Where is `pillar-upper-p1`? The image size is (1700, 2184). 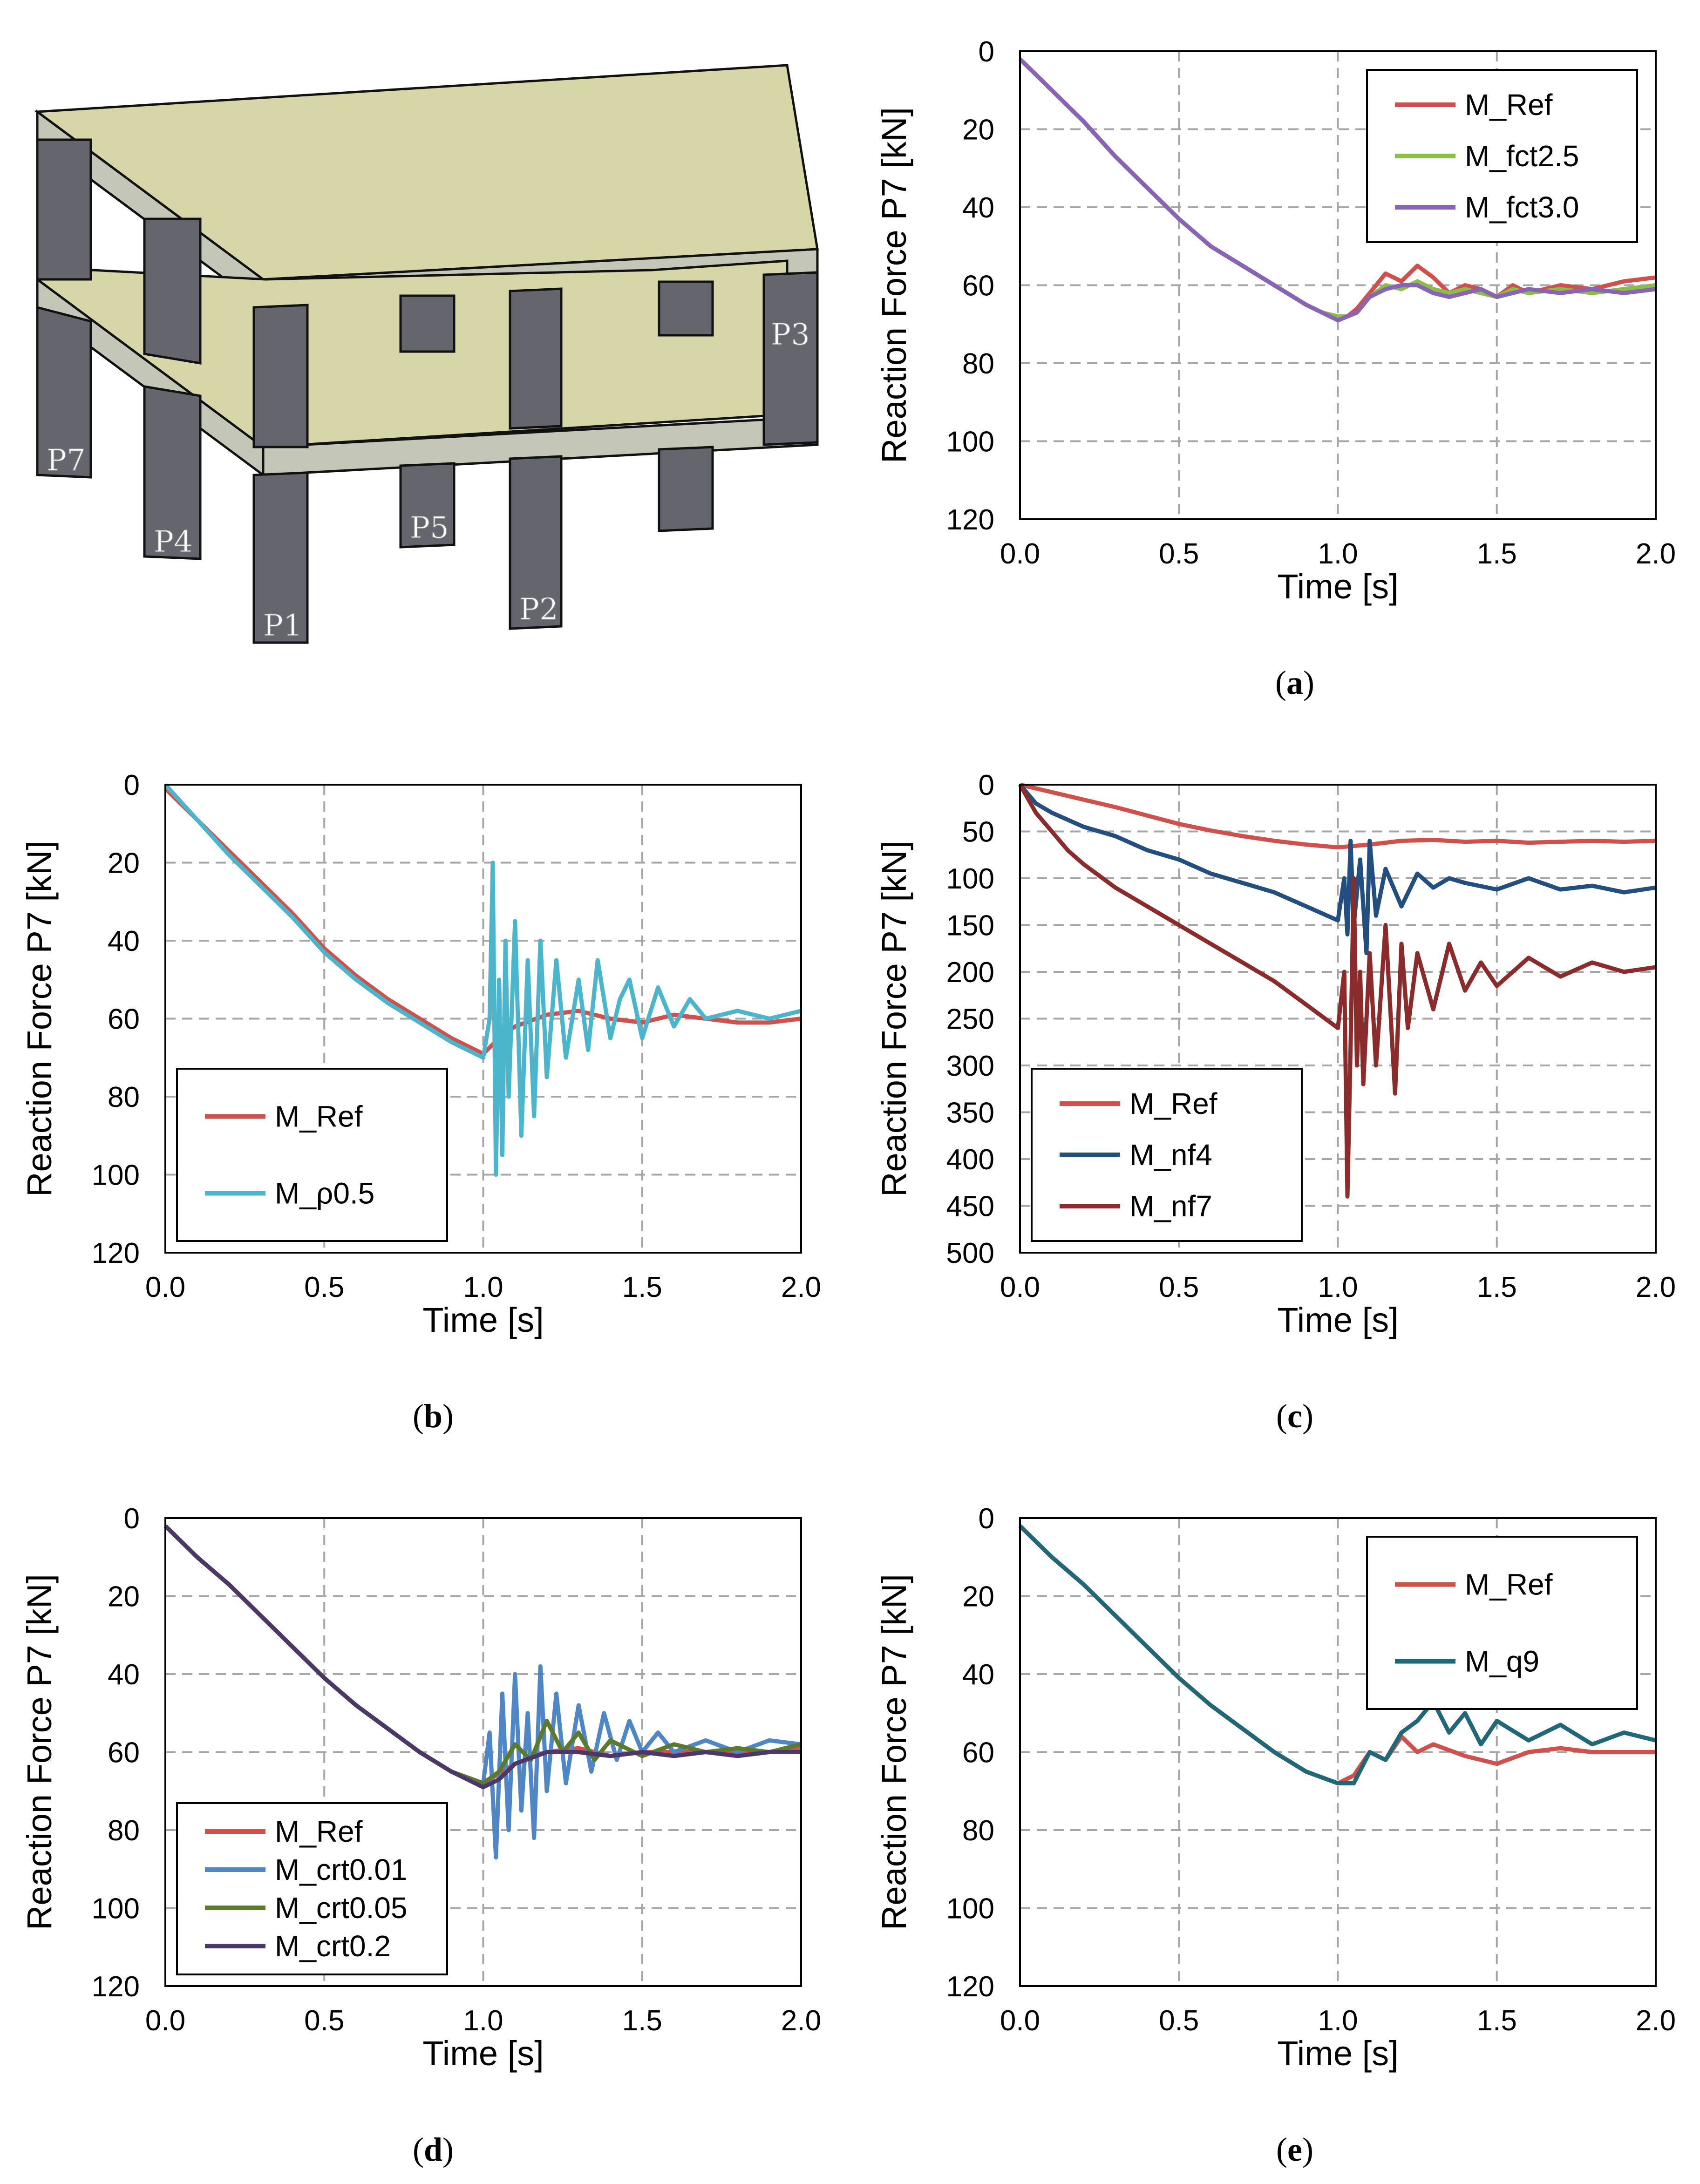
pillar-upper-p1 is located at coordinates (280, 376).